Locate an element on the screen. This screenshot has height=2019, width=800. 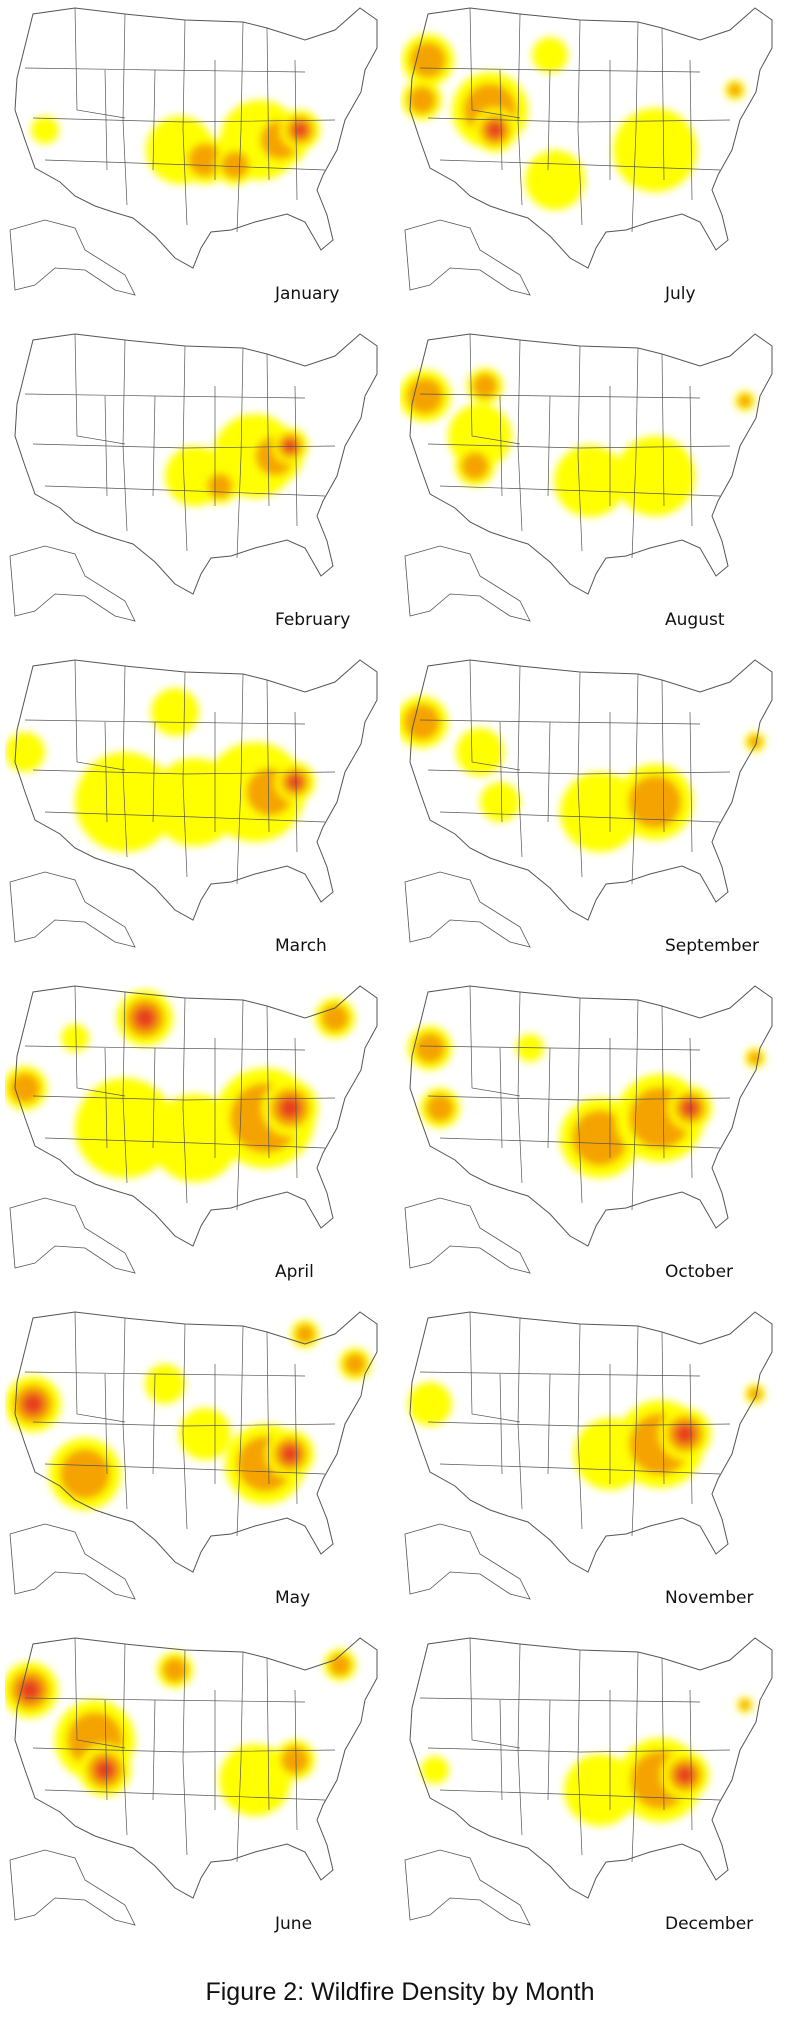
month-map-panel: May is located at coordinates (202, 1466).